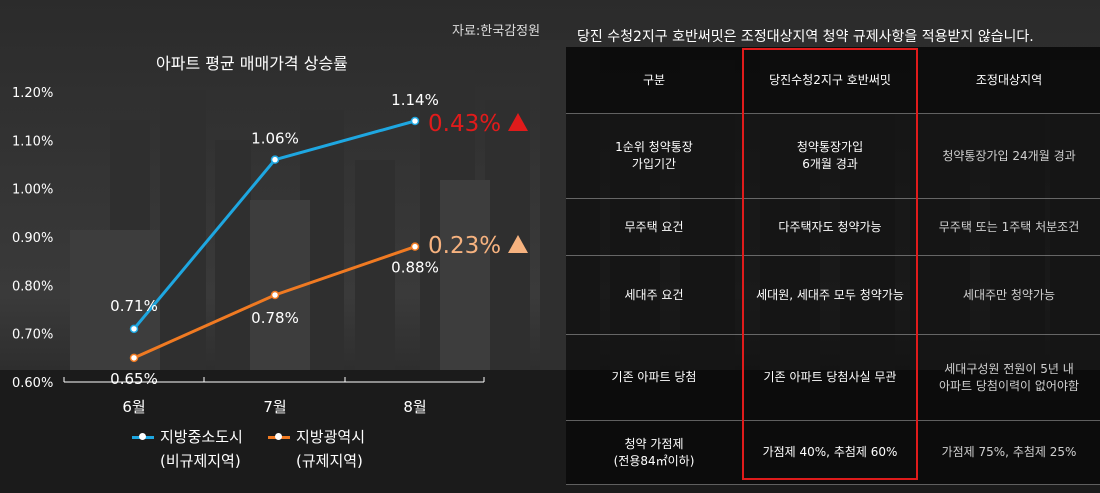 This screenshot has width=1100, height=493. I want to click on x-tick-label: 7월, so click(274, 407).